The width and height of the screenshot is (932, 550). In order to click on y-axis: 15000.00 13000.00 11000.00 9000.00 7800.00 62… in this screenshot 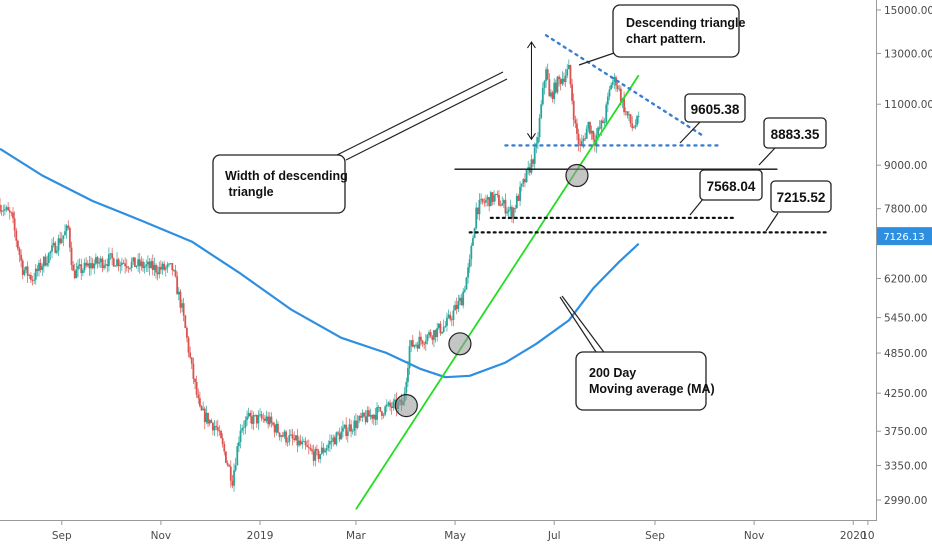, I will do `click(904, 260)`.